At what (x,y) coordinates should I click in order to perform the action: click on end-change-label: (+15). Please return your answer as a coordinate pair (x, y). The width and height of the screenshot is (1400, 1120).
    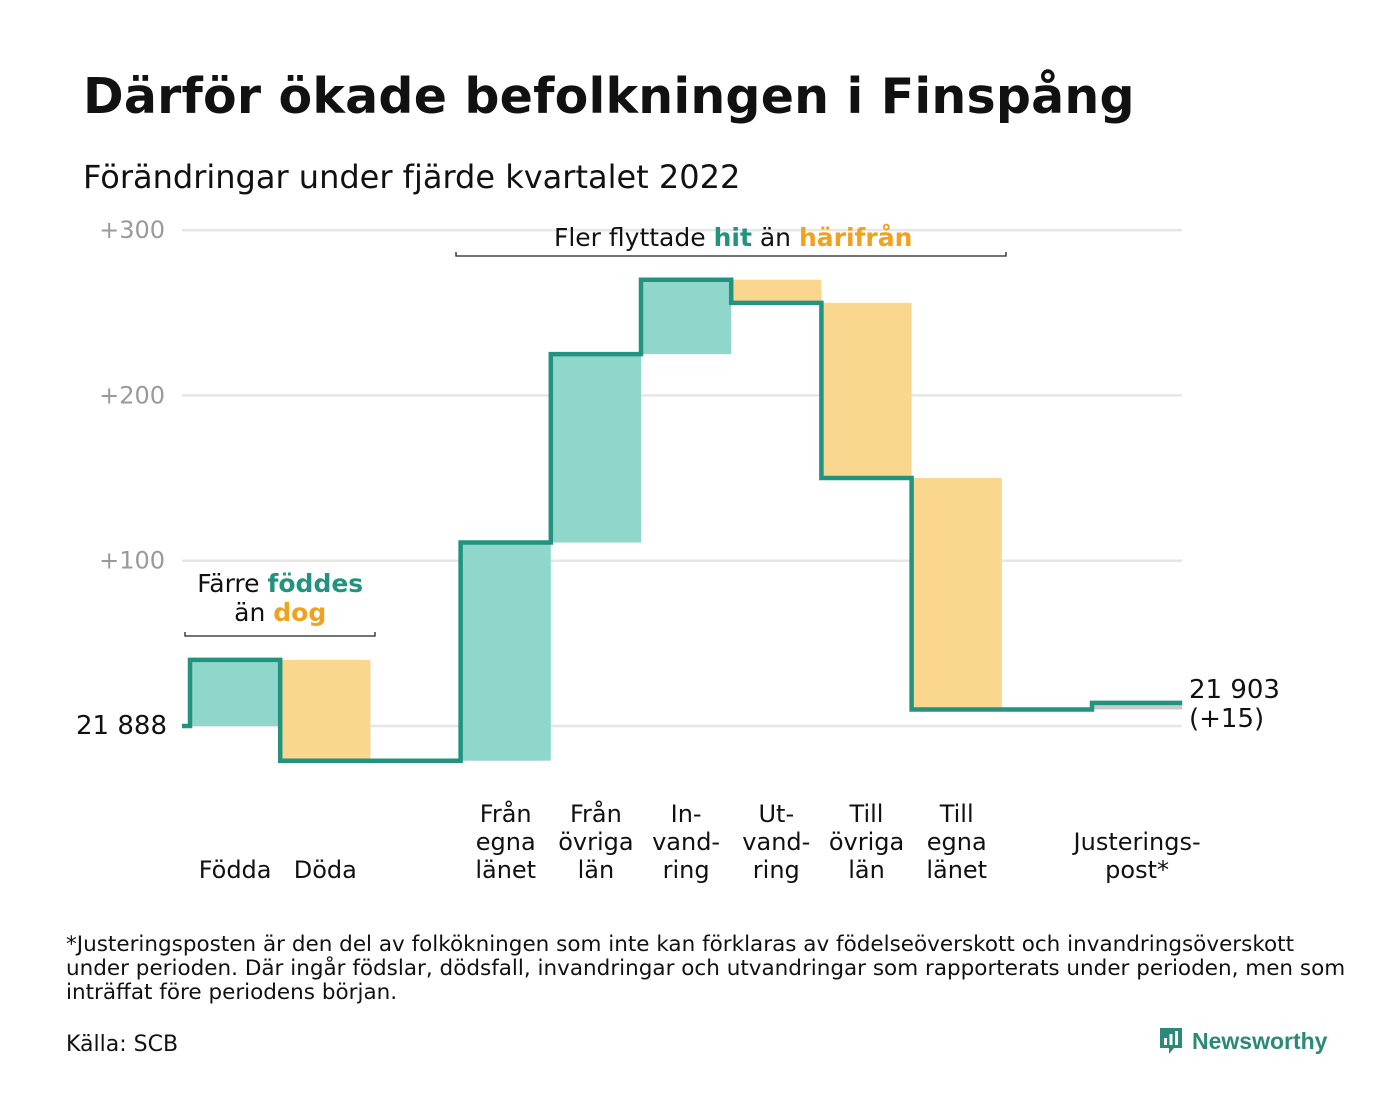
    Looking at the image, I should click on (1226, 719).